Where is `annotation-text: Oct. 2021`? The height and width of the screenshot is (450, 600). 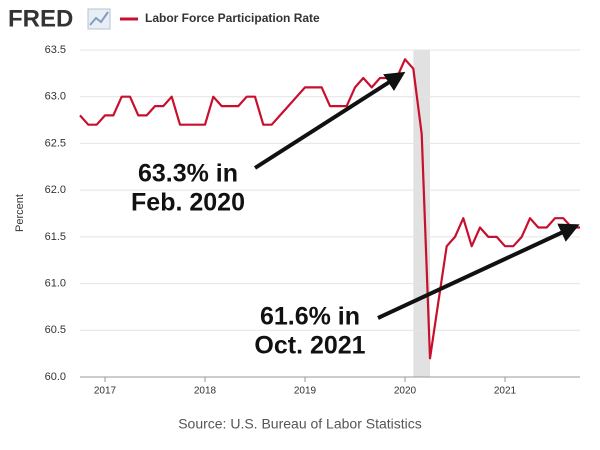 annotation-text: Oct. 2021 is located at coordinates (309, 346).